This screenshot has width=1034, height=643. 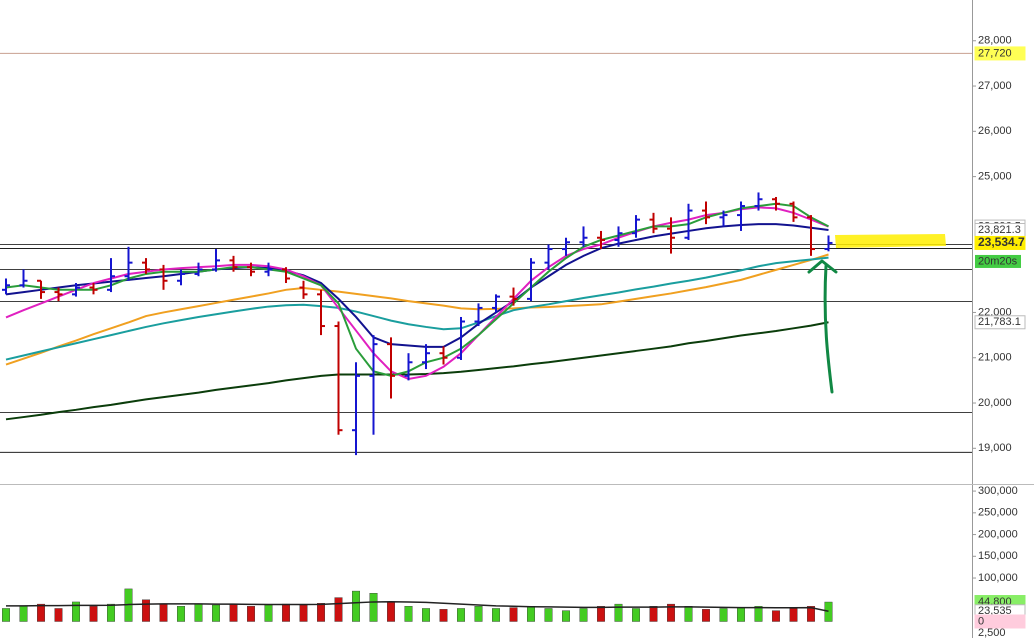 I want to click on volume-footer-label: 2,500, so click(x=992, y=632).